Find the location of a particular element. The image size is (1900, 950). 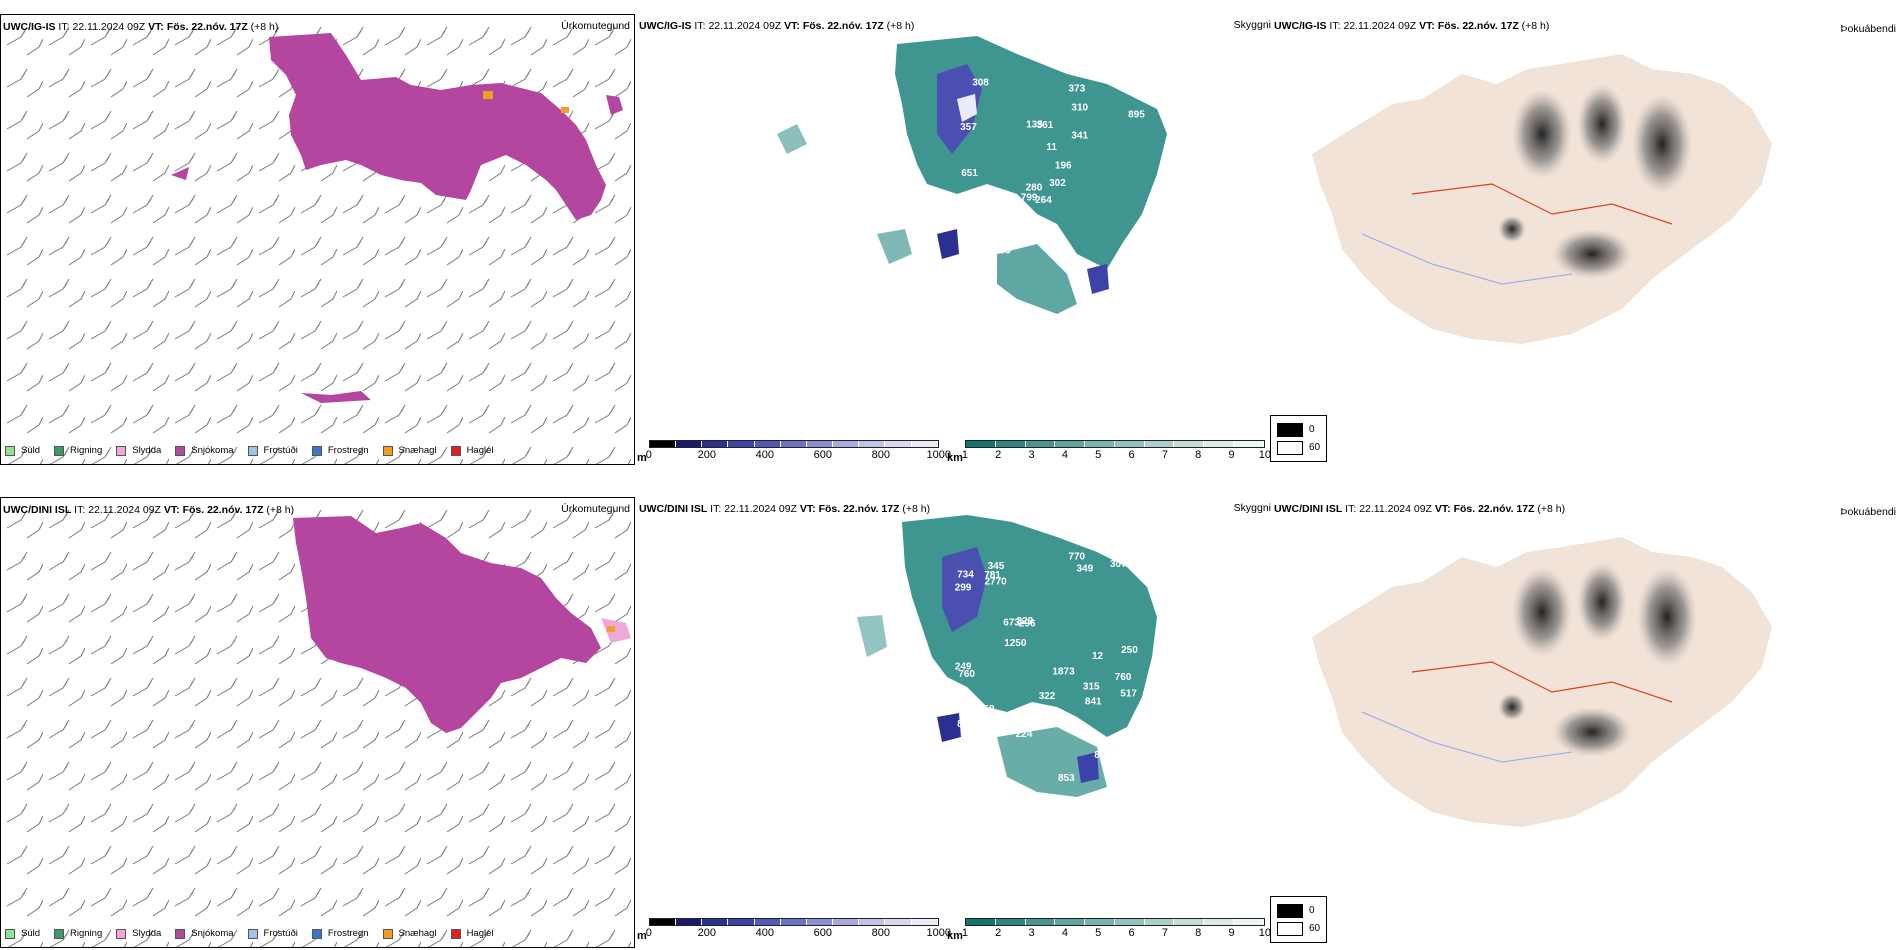

cloud-base-label: 781 is located at coordinates (992, 575).